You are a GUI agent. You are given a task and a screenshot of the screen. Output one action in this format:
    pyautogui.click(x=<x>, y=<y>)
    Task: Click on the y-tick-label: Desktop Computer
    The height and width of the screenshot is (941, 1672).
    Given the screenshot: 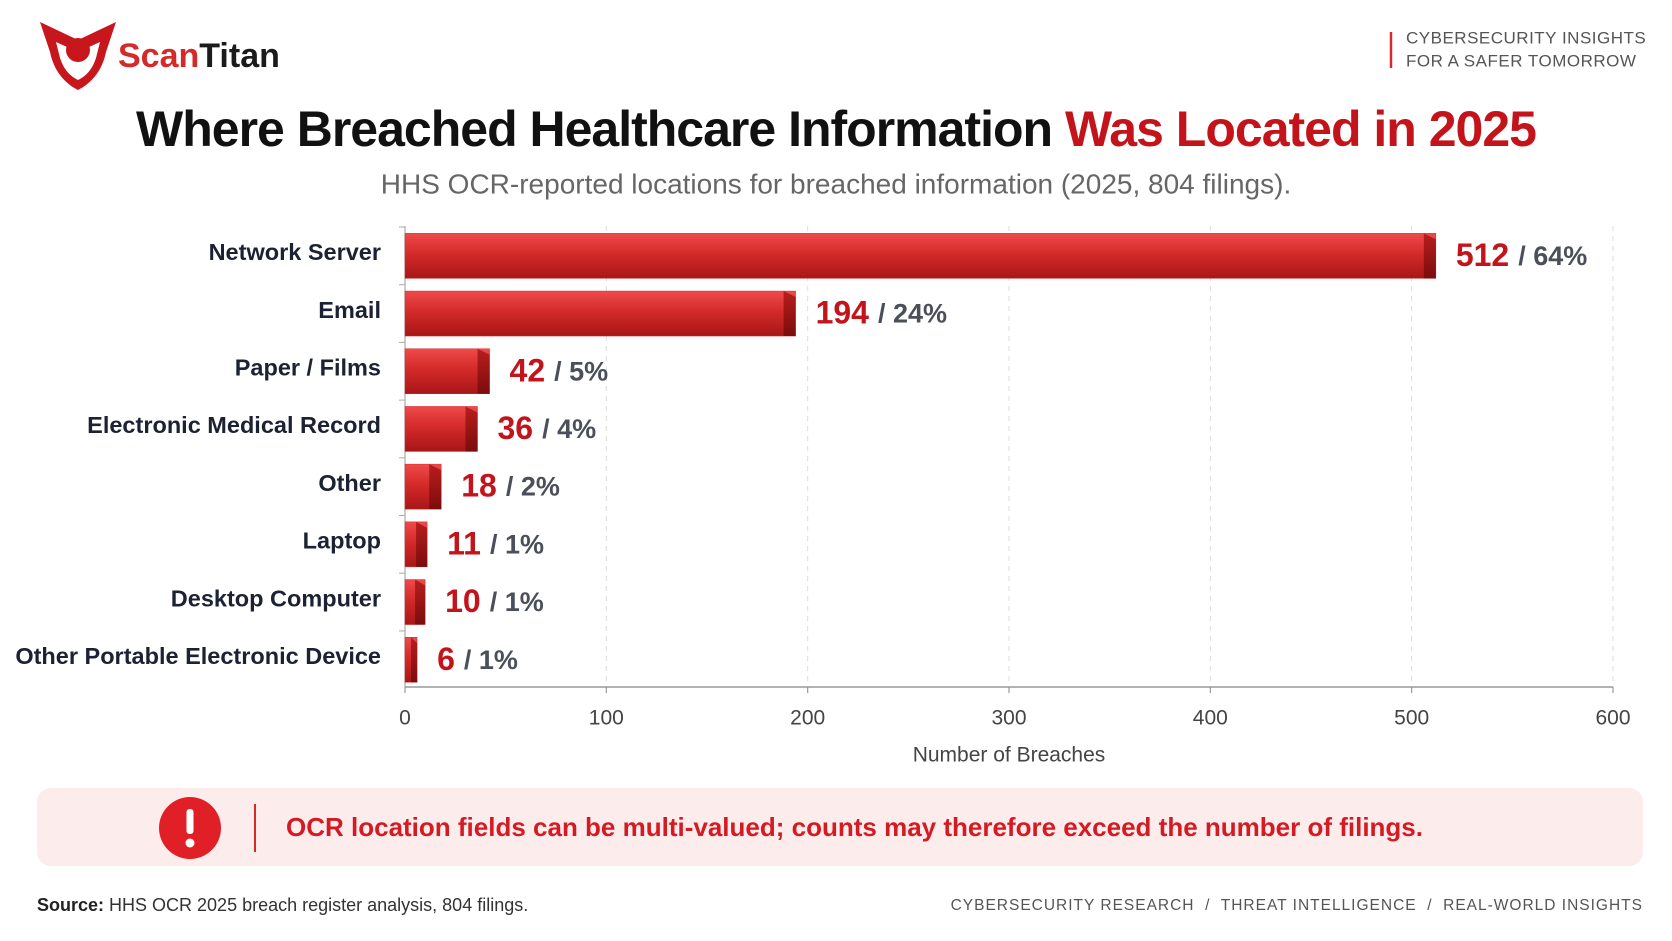 What is the action you would take?
    pyautogui.click(x=276, y=598)
    